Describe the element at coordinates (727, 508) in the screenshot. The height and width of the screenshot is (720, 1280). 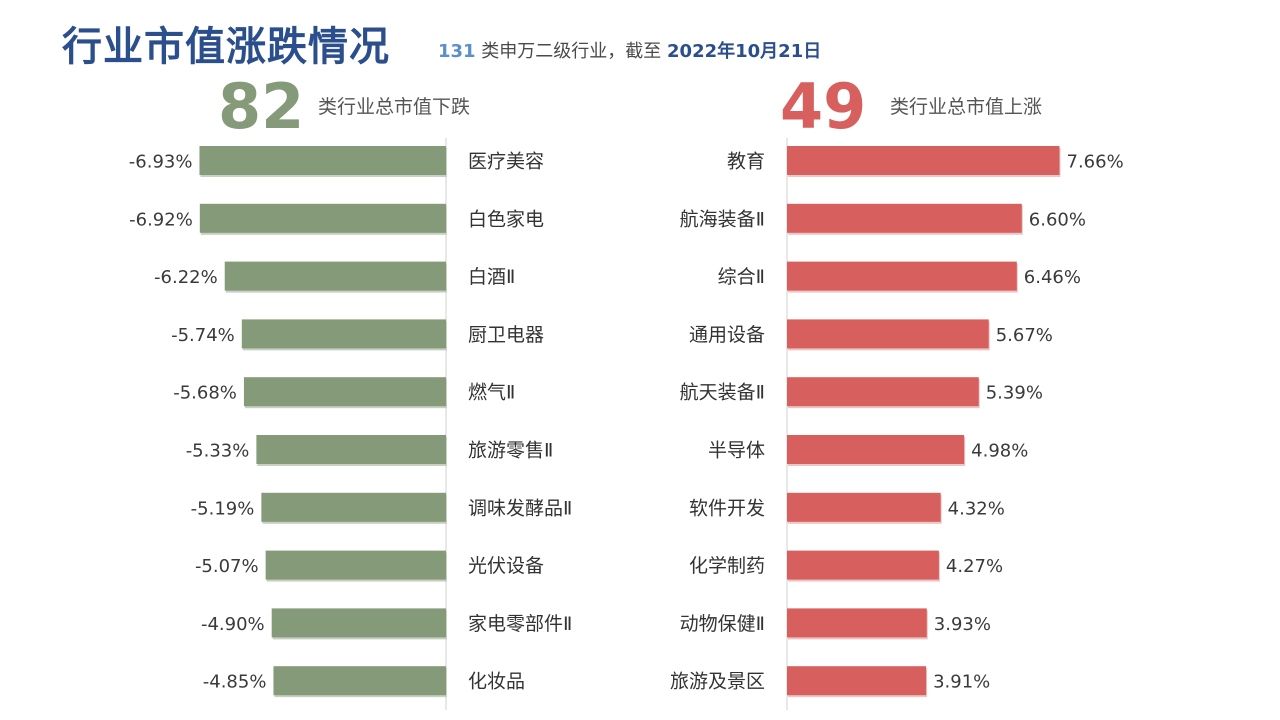
I see `up-category-label: 软件开发` at that location.